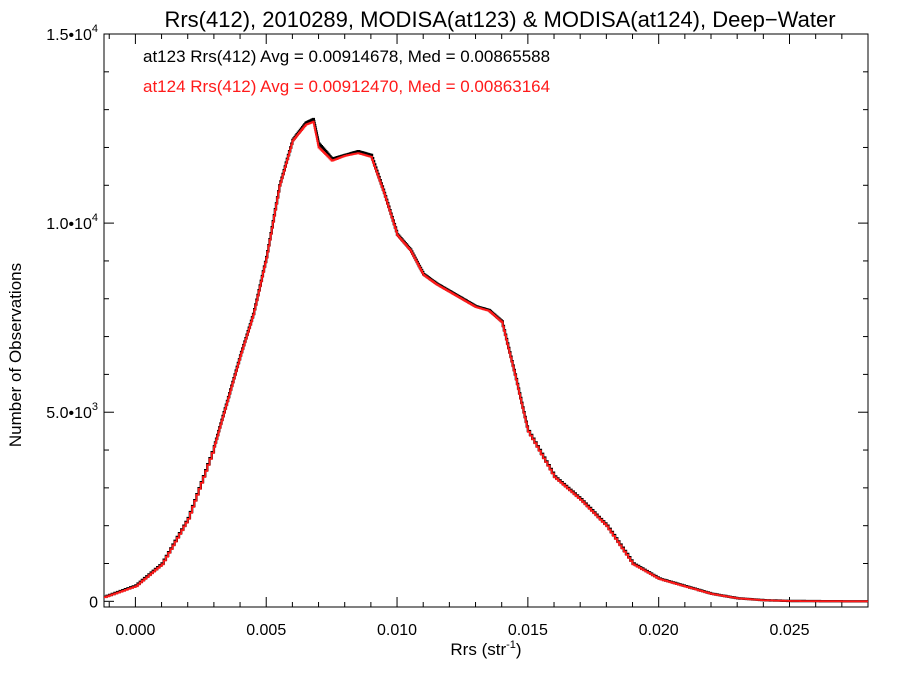  I want to click on x-tick-label: 0.010, so click(397, 630).